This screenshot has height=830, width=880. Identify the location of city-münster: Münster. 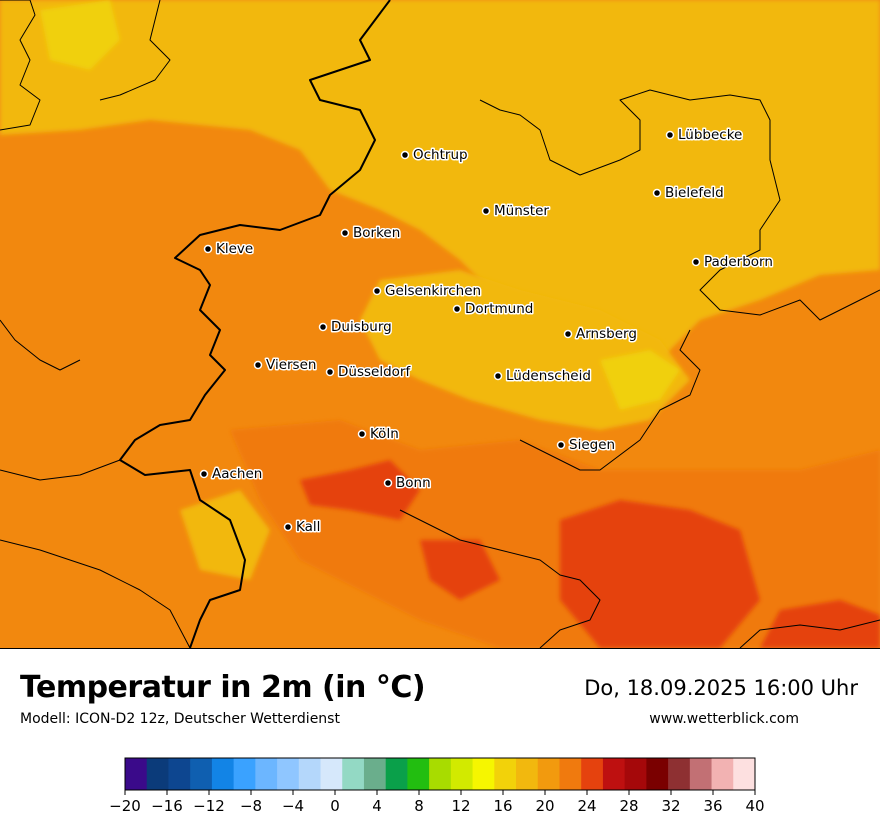
(516, 211).